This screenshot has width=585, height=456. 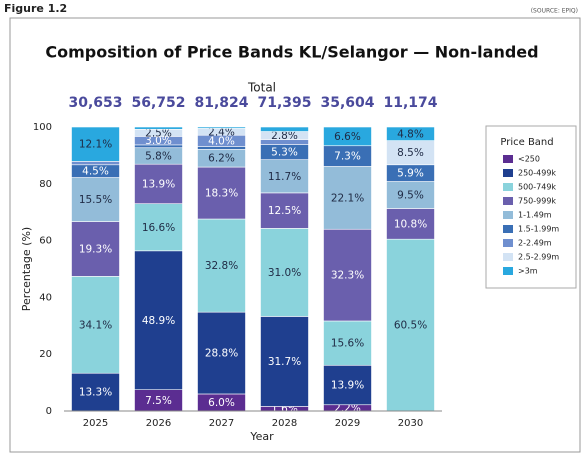 What do you see at coordinates (158, 401) in the screenshot?
I see `data-label: 7.5%` at bounding box center [158, 401].